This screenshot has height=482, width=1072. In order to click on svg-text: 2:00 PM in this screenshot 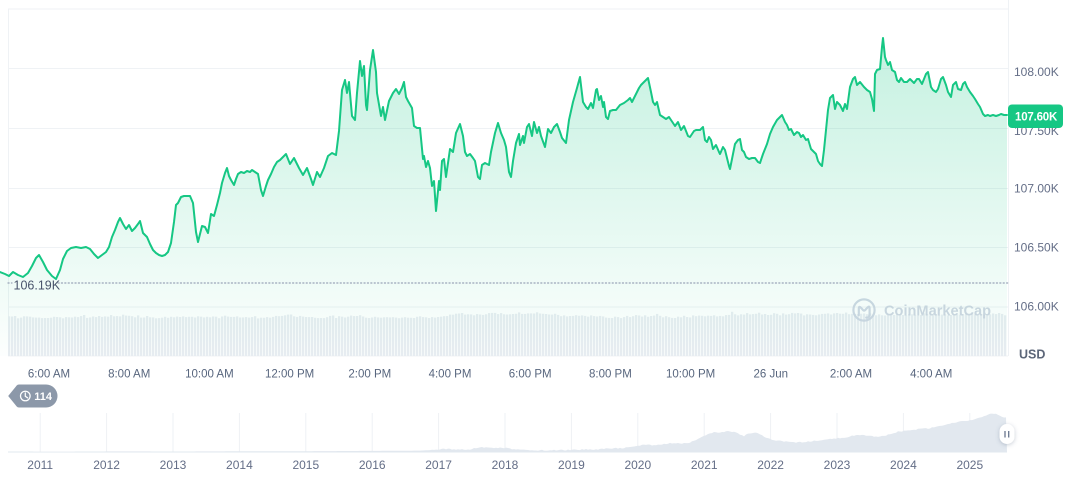, I will do `click(369, 375)`.